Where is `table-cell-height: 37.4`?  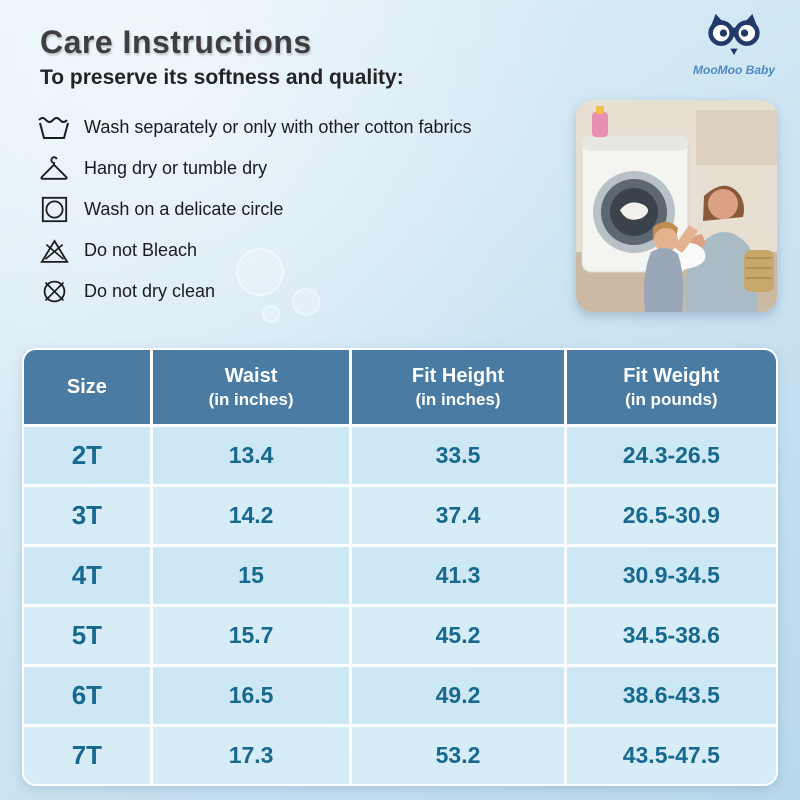 table-cell-height: 37.4 is located at coordinates (458, 515).